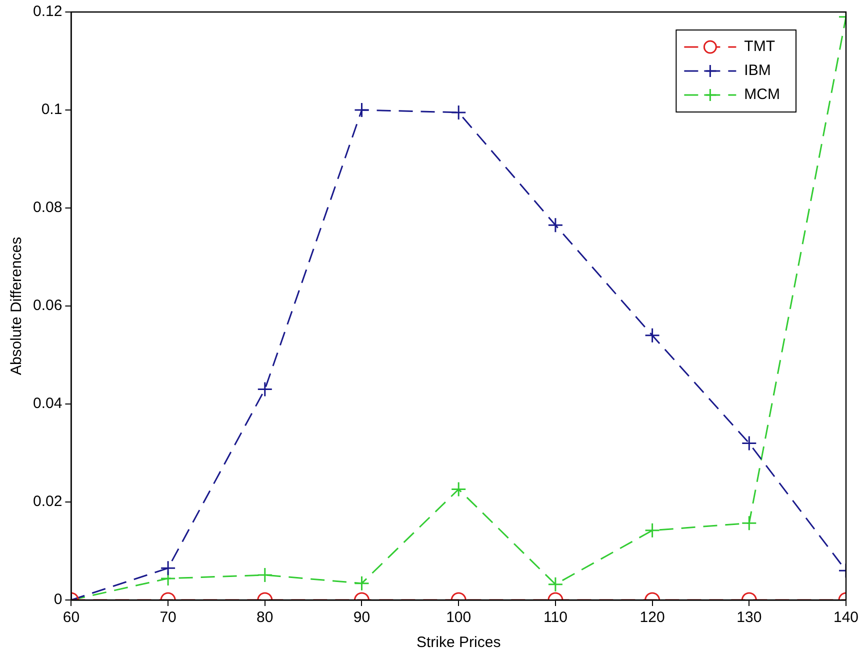 Image resolution: width=862 pixels, height=660 pixels. Describe the element at coordinates (47, 305) in the screenshot. I see `y-tick-label: 0.06` at that location.